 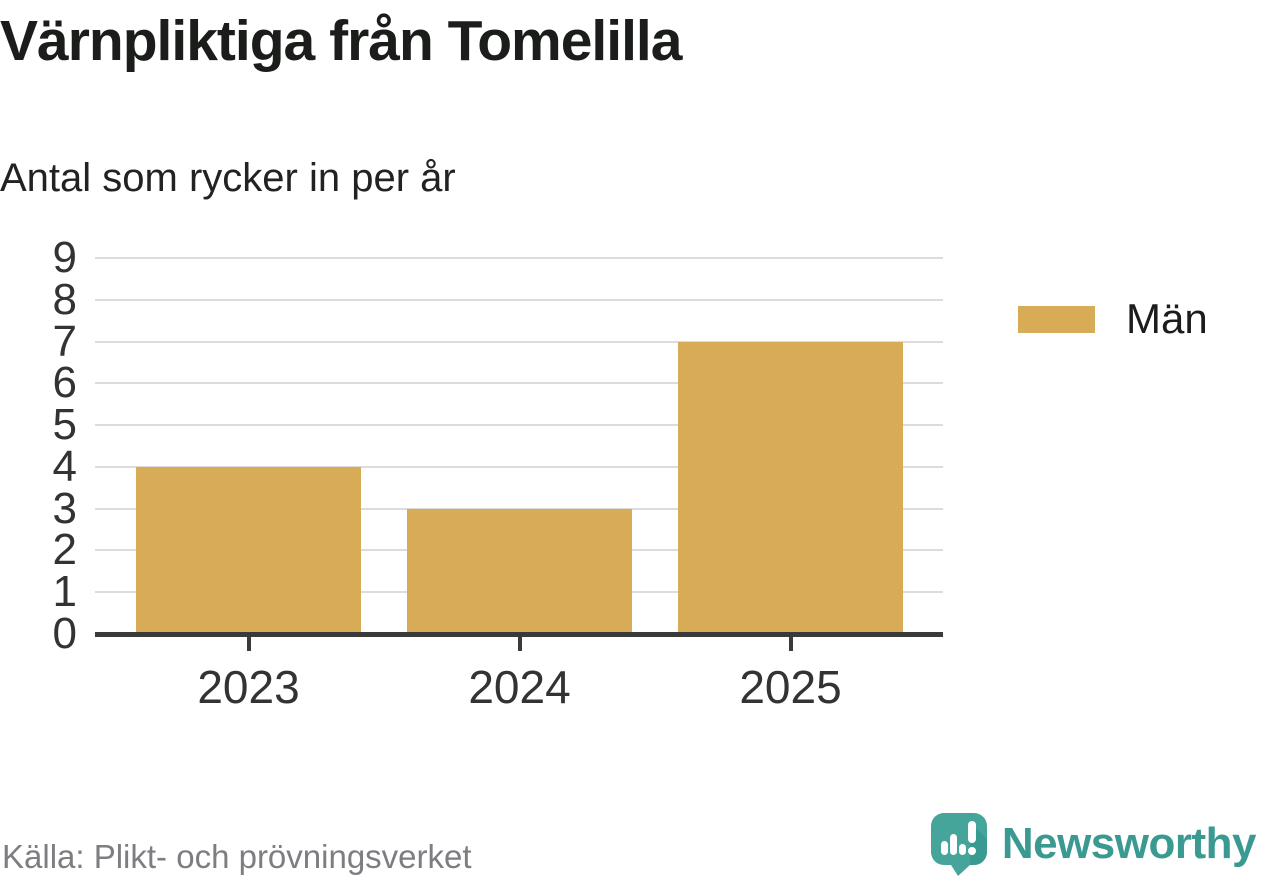 I want to click on x-tick-label-2025: 2025, so click(x=790, y=687).